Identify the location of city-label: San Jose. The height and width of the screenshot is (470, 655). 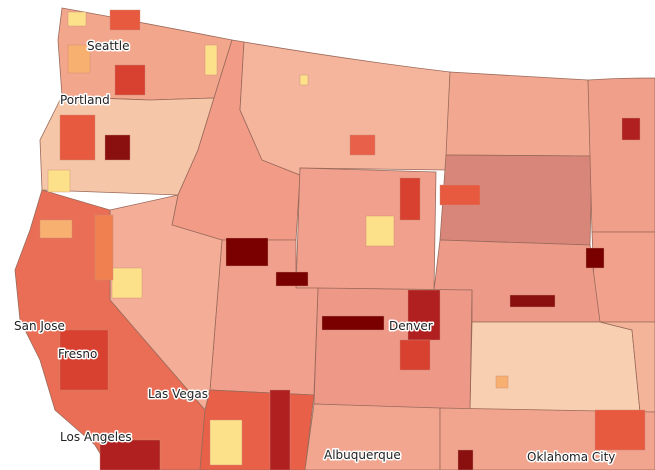
(39, 326).